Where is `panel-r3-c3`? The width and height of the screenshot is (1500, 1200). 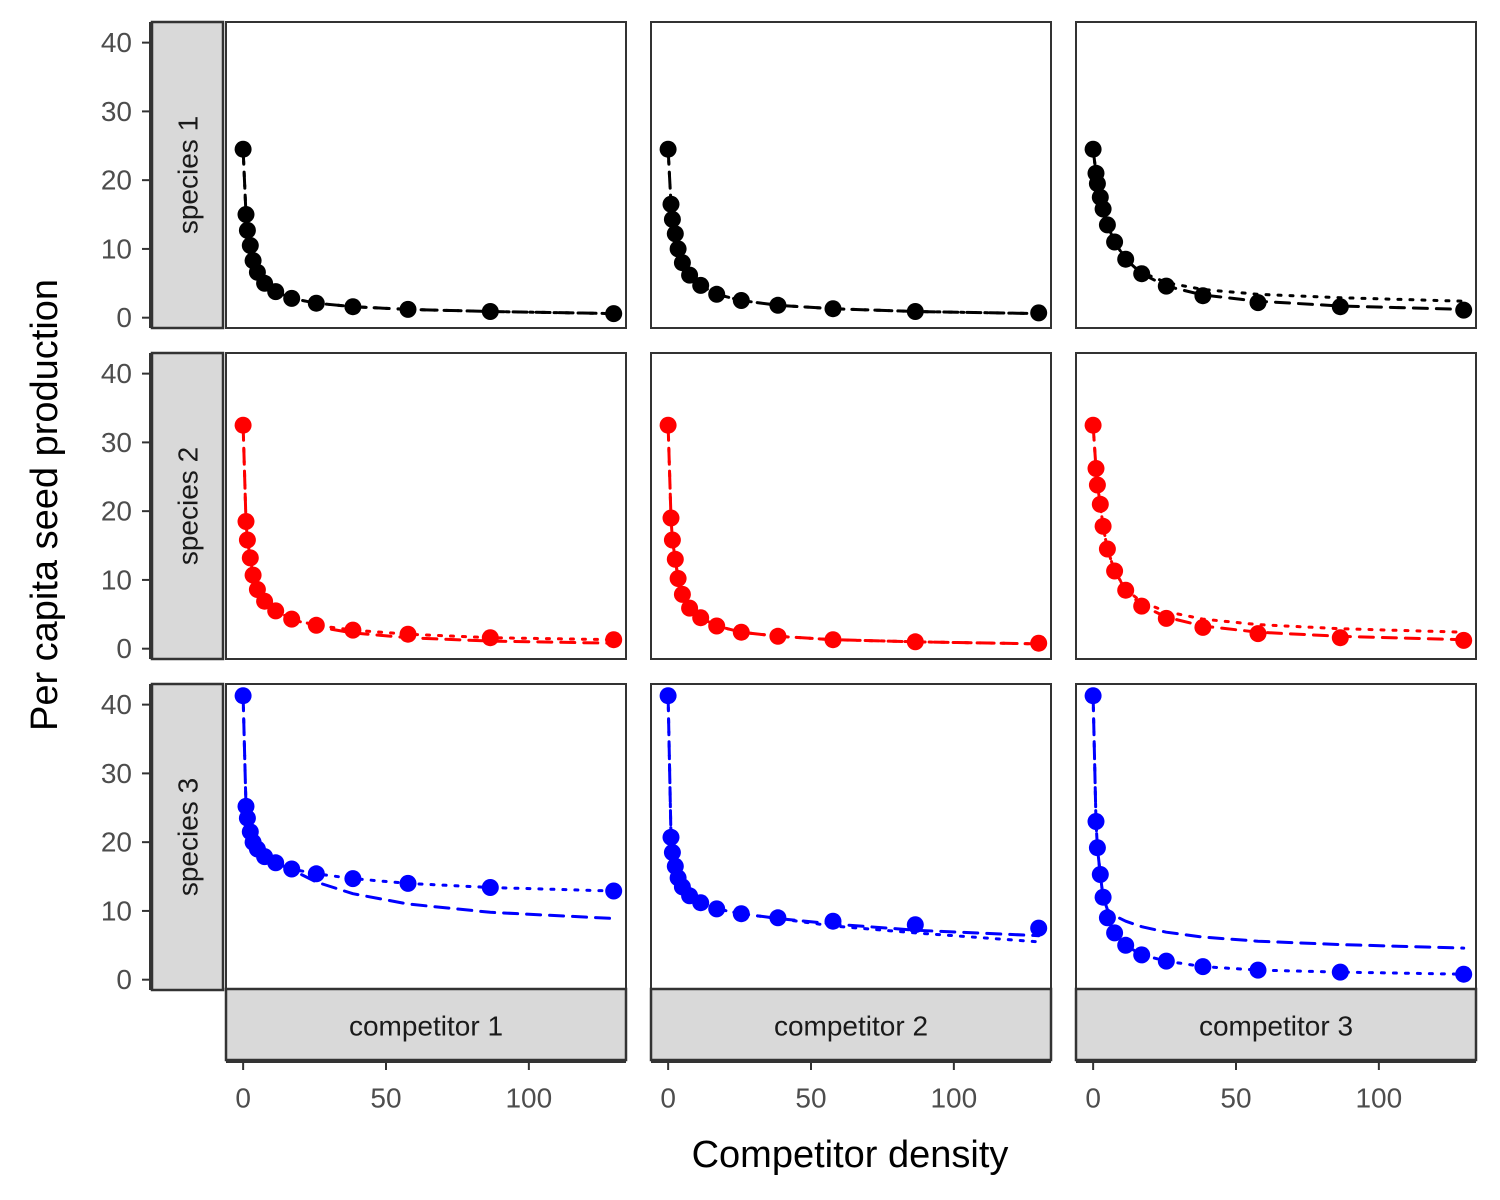 panel-r3-c3 is located at coordinates (1276, 837).